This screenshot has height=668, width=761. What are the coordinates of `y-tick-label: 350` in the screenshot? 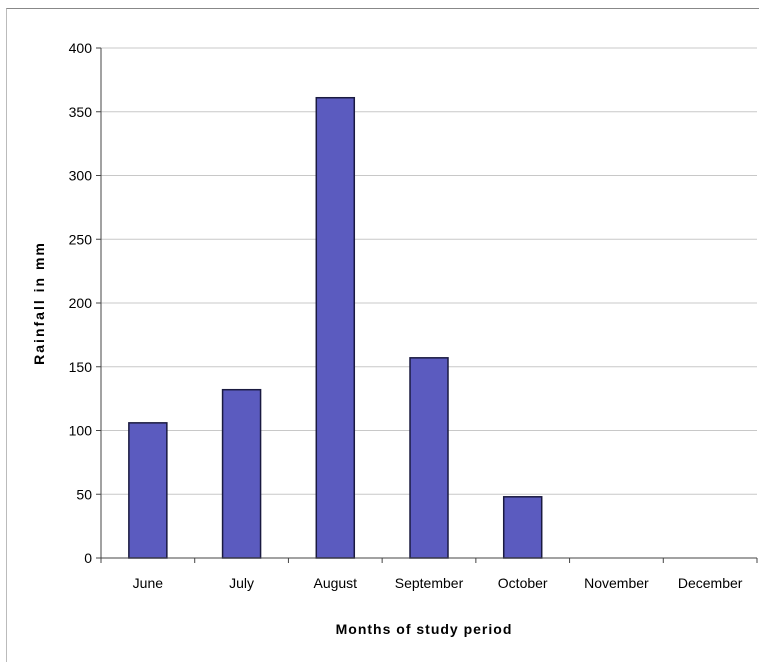 It's located at (81, 112).